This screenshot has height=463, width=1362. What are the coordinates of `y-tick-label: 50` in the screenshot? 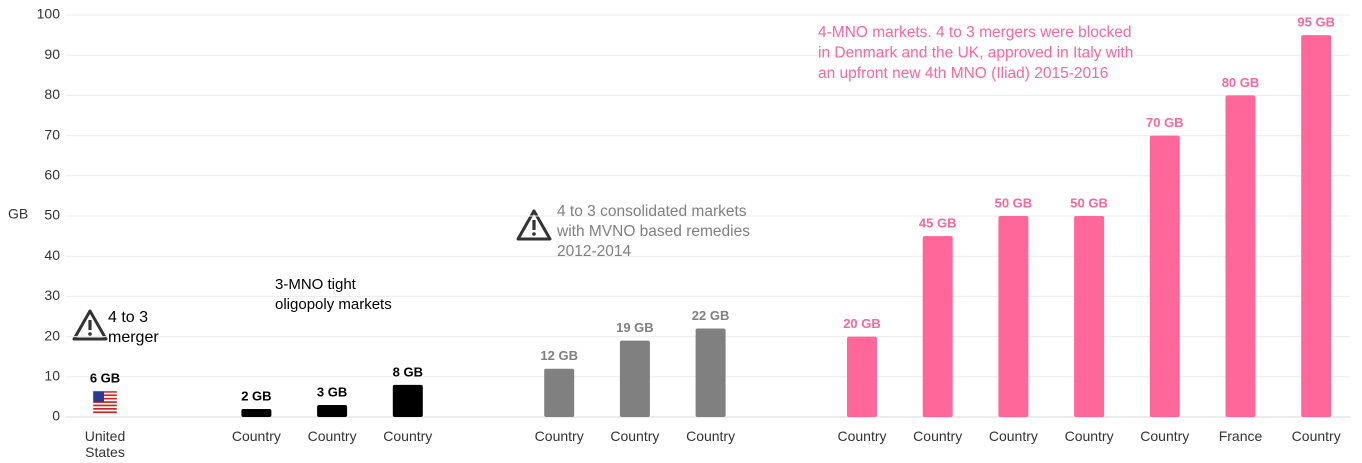 It's located at (52, 215).